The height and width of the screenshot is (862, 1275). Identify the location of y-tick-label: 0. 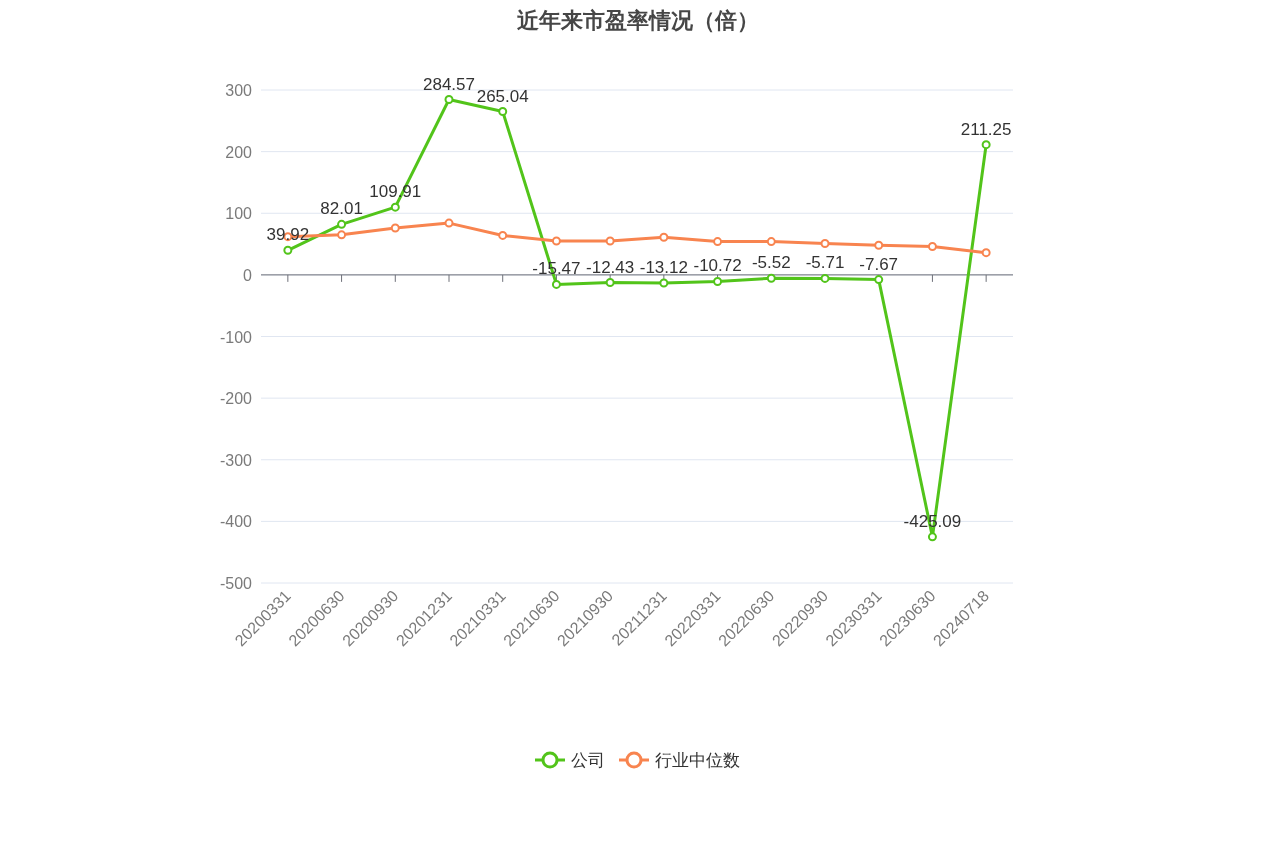
(248, 275).